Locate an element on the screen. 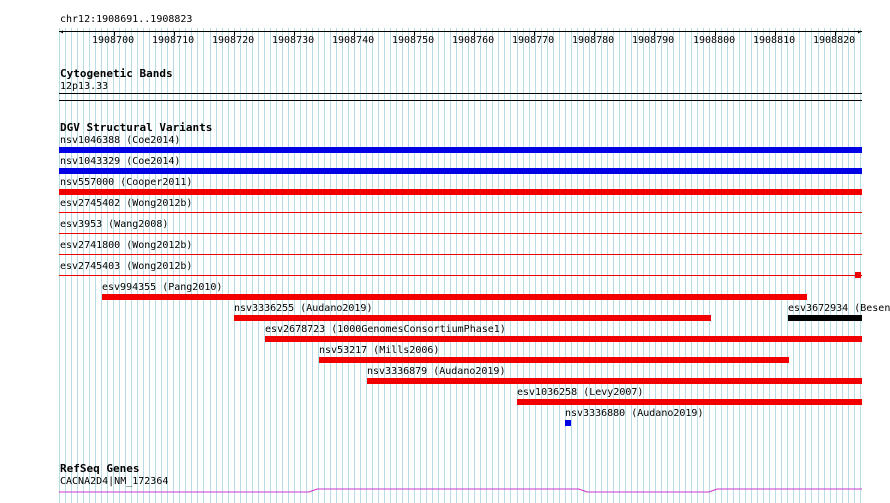 This screenshot has width=890, height=503. ruler-right-arrow: ▸ is located at coordinates (859, 31).